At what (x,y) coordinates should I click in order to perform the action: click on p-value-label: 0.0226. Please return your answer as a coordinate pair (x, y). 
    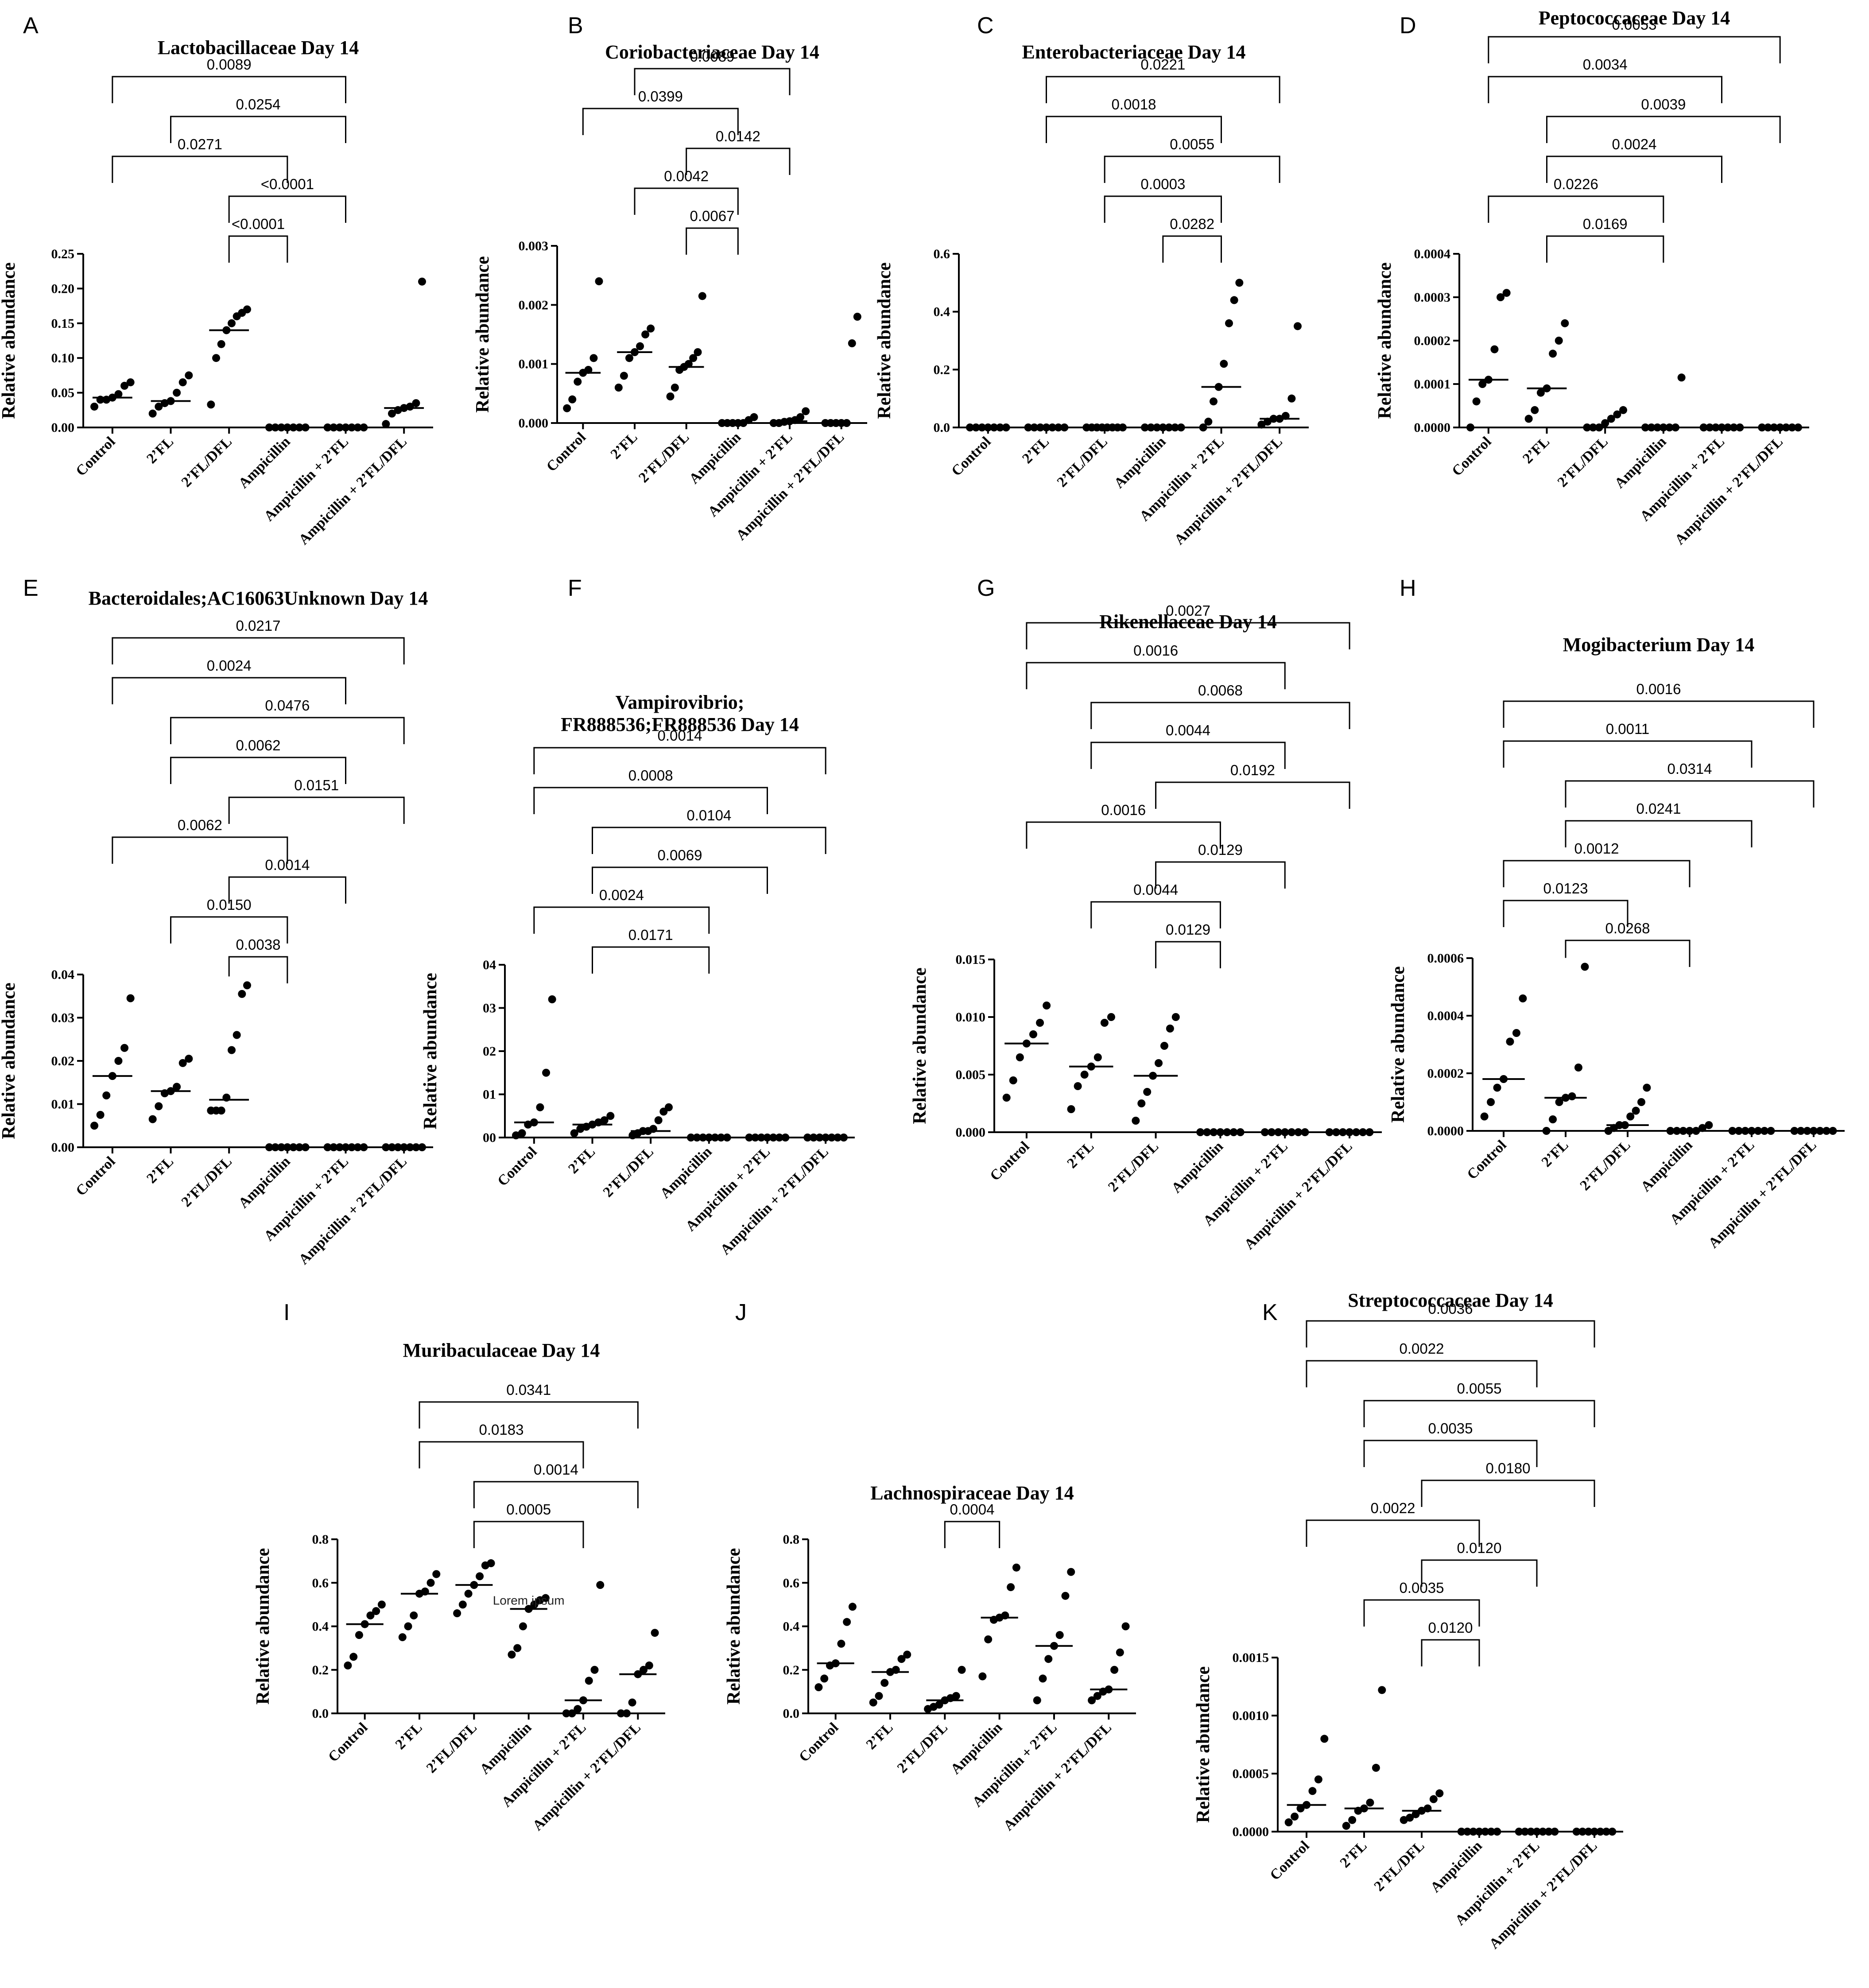
    Looking at the image, I should click on (1576, 184).